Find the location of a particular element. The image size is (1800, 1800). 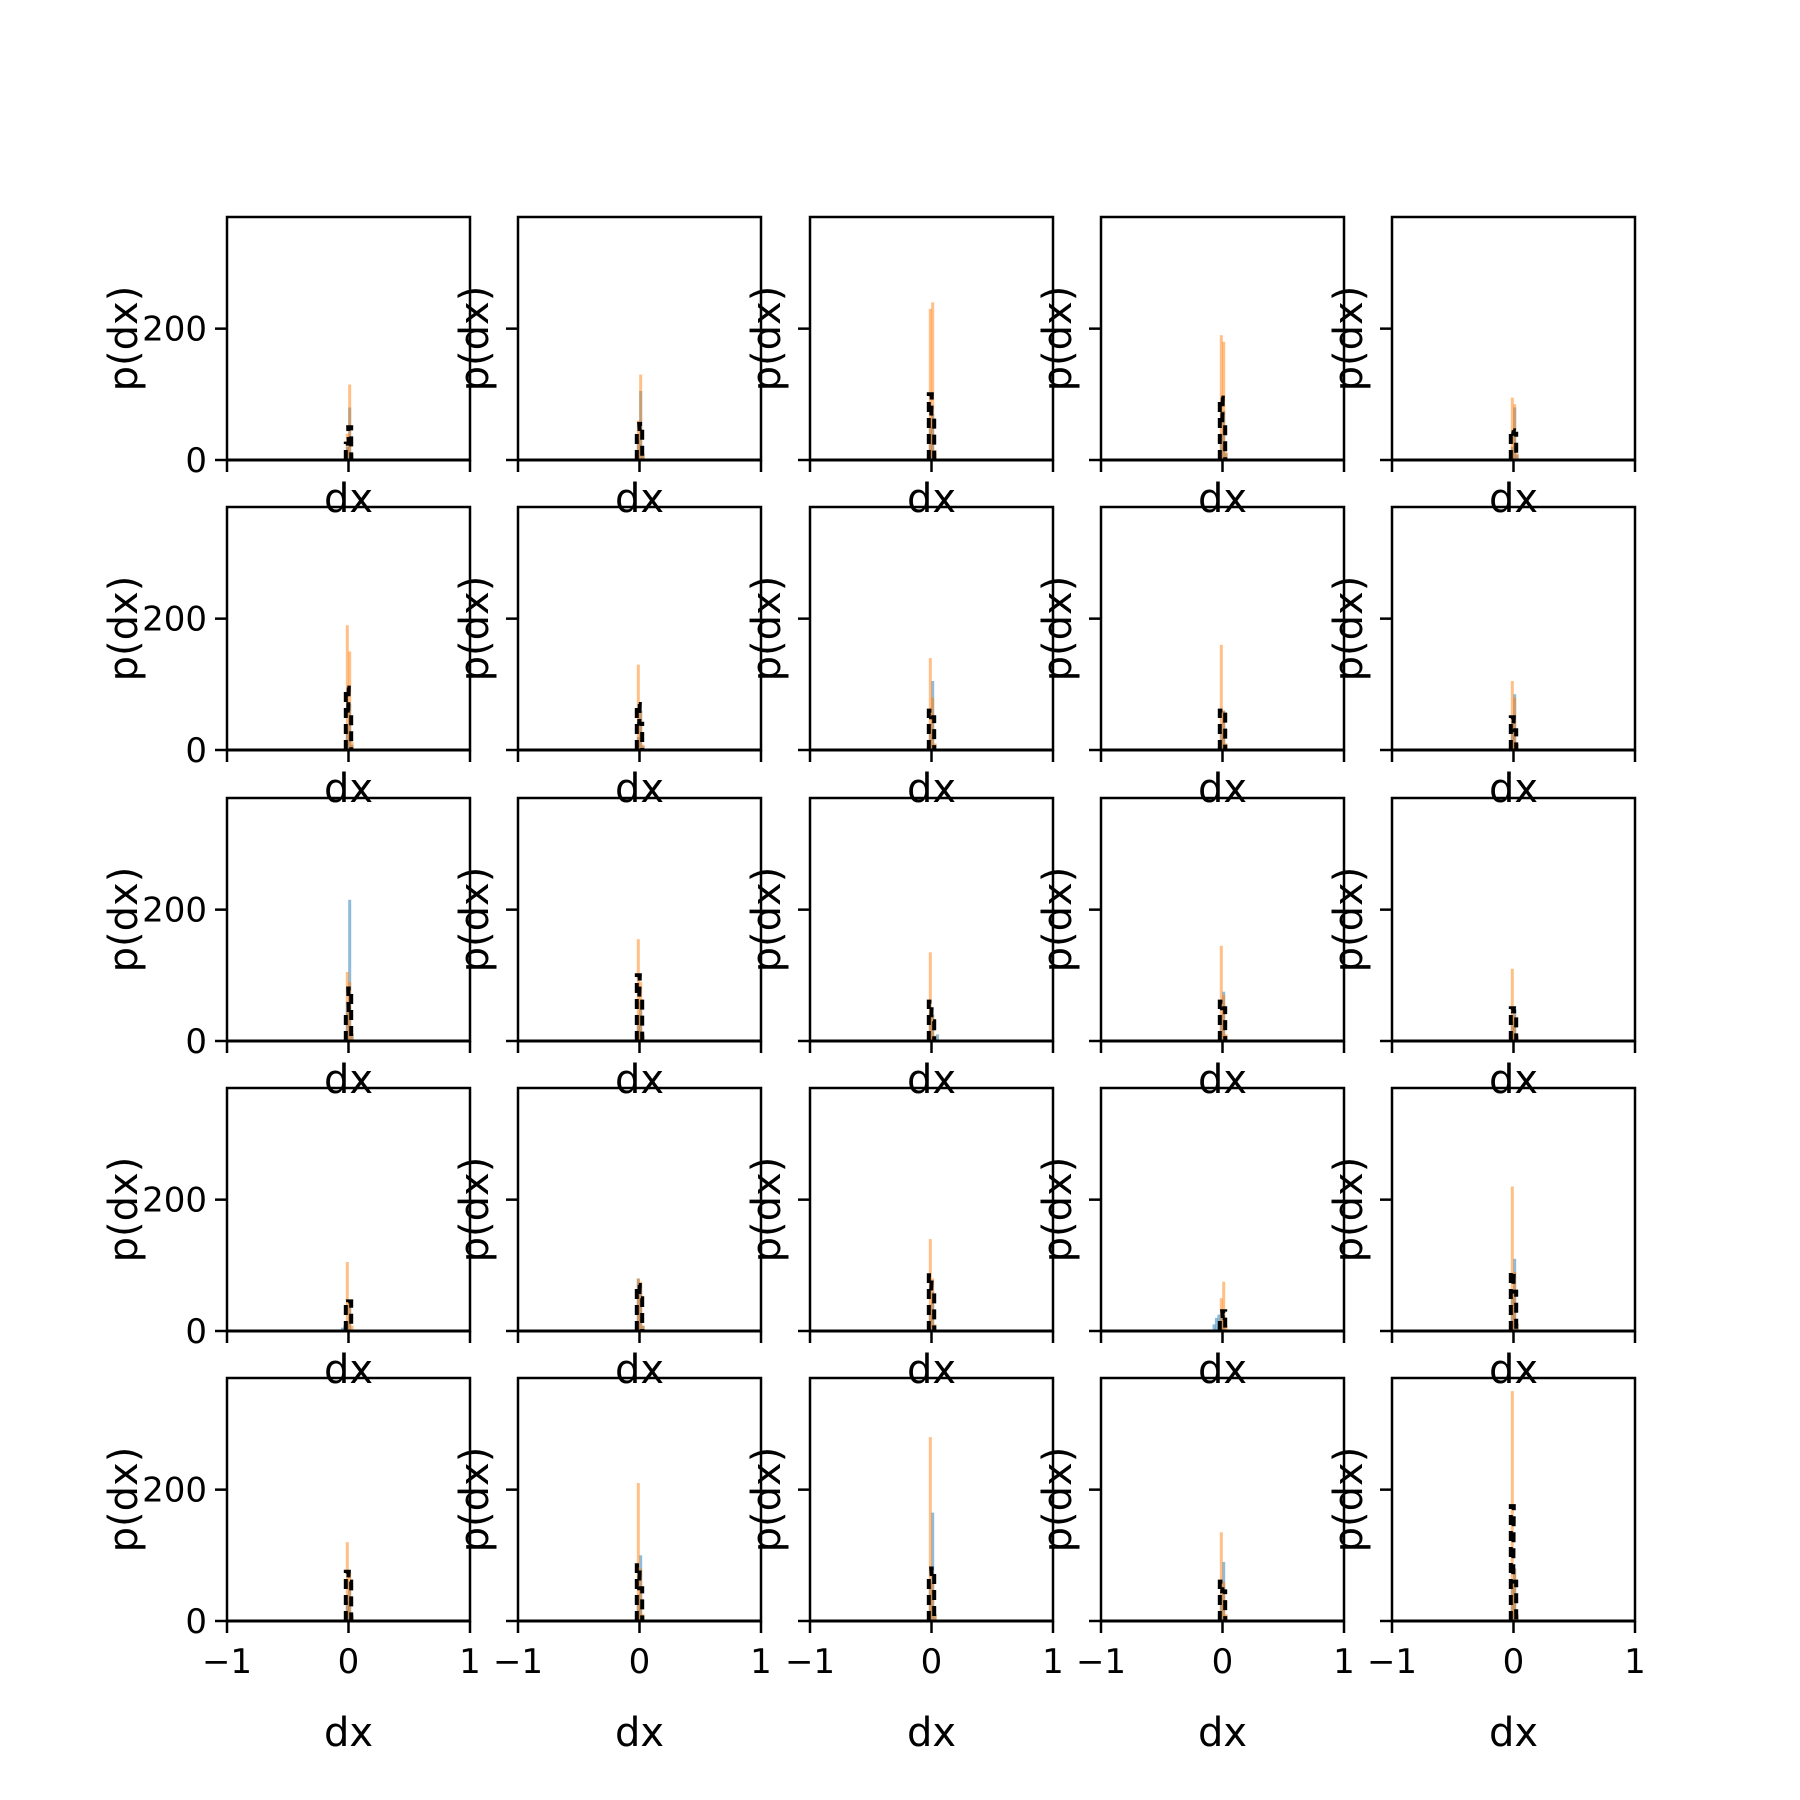

panel-20: dx p(dx) is located at coordinates (1481, 1239).